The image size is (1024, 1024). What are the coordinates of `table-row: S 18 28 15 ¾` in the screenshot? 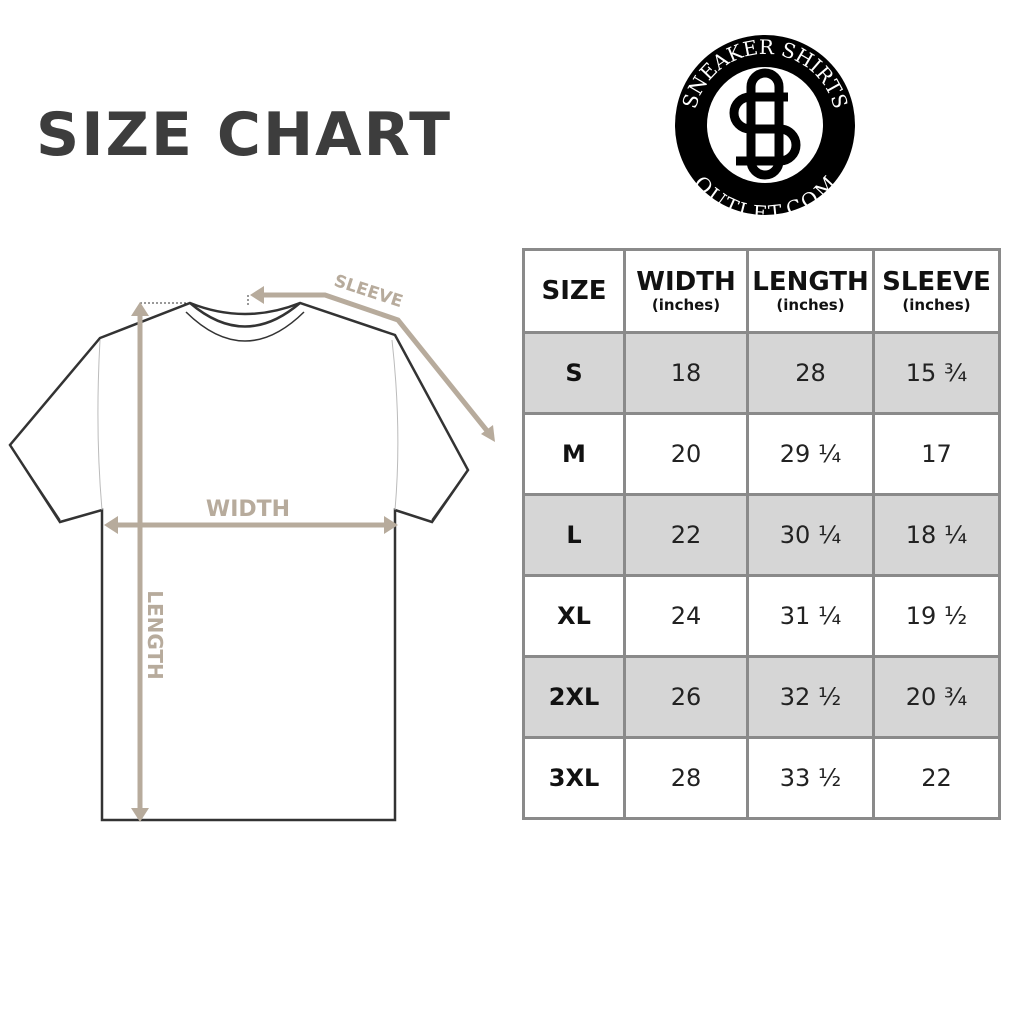 It's located at (761, 373).